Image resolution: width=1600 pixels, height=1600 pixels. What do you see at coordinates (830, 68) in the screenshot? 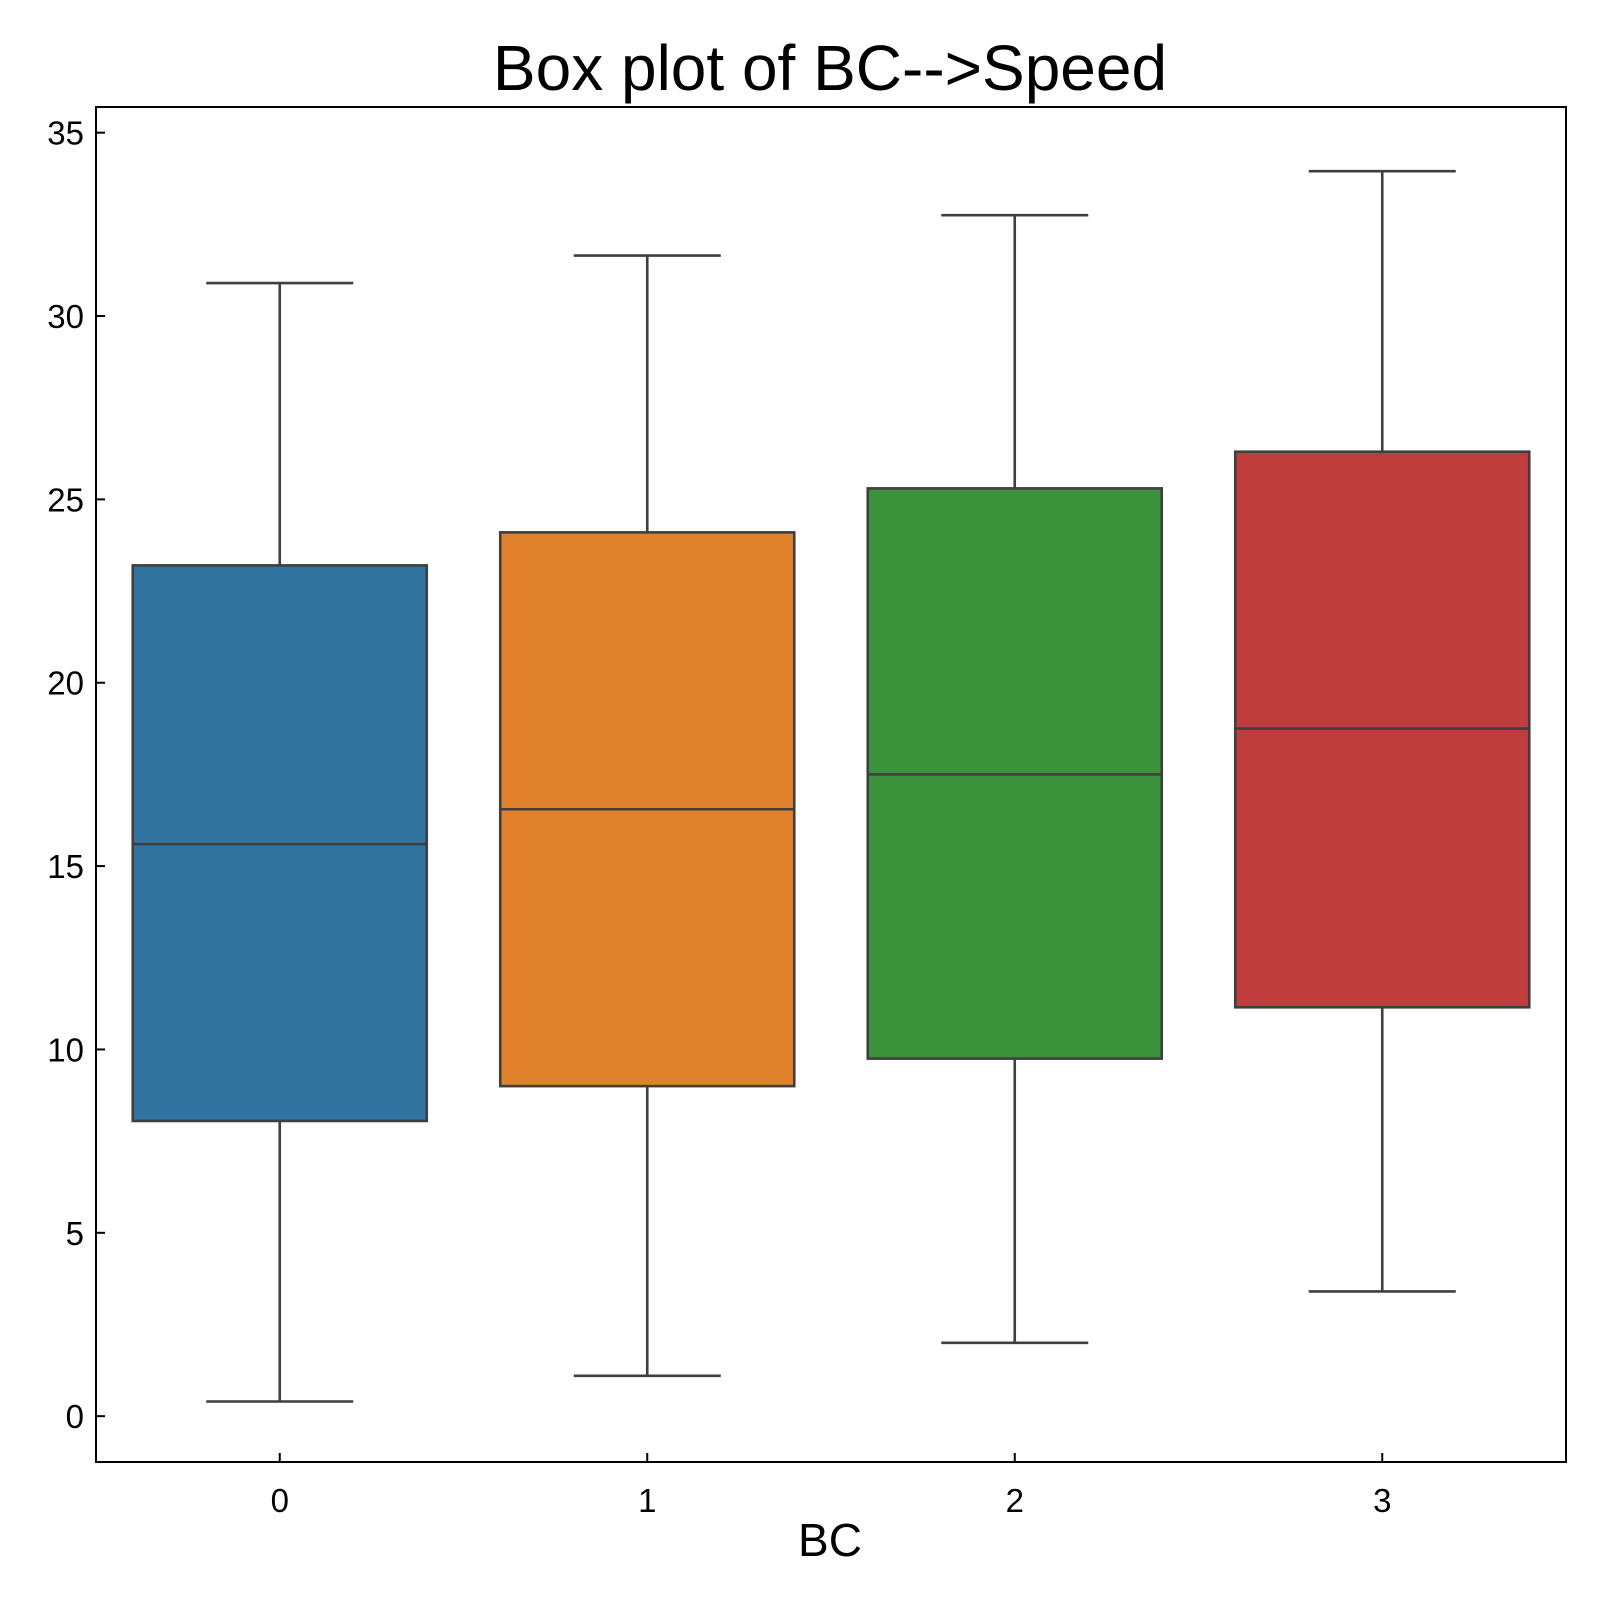
I see `chart-title: Box plot of BC-->Speed` at bounding box center [830, 68].